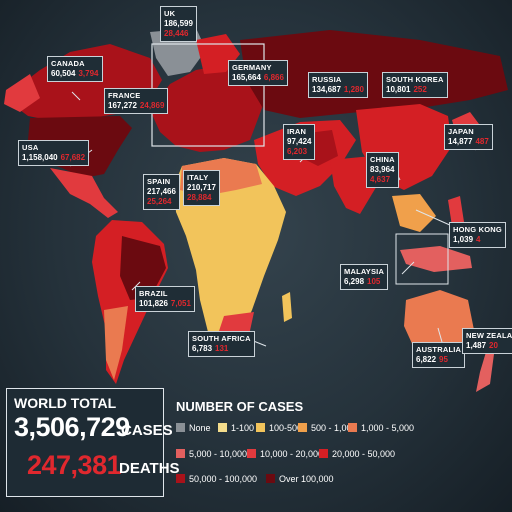 This screenshot has height=512, width=512. What do you see at coordinates (306, 479) in the screenshot?
I see `legend-label: Over 100,000` at bounding box center [306, 479].